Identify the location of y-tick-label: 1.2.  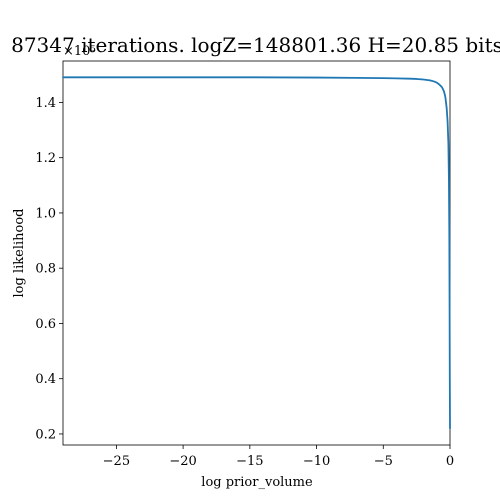
(45, 158).